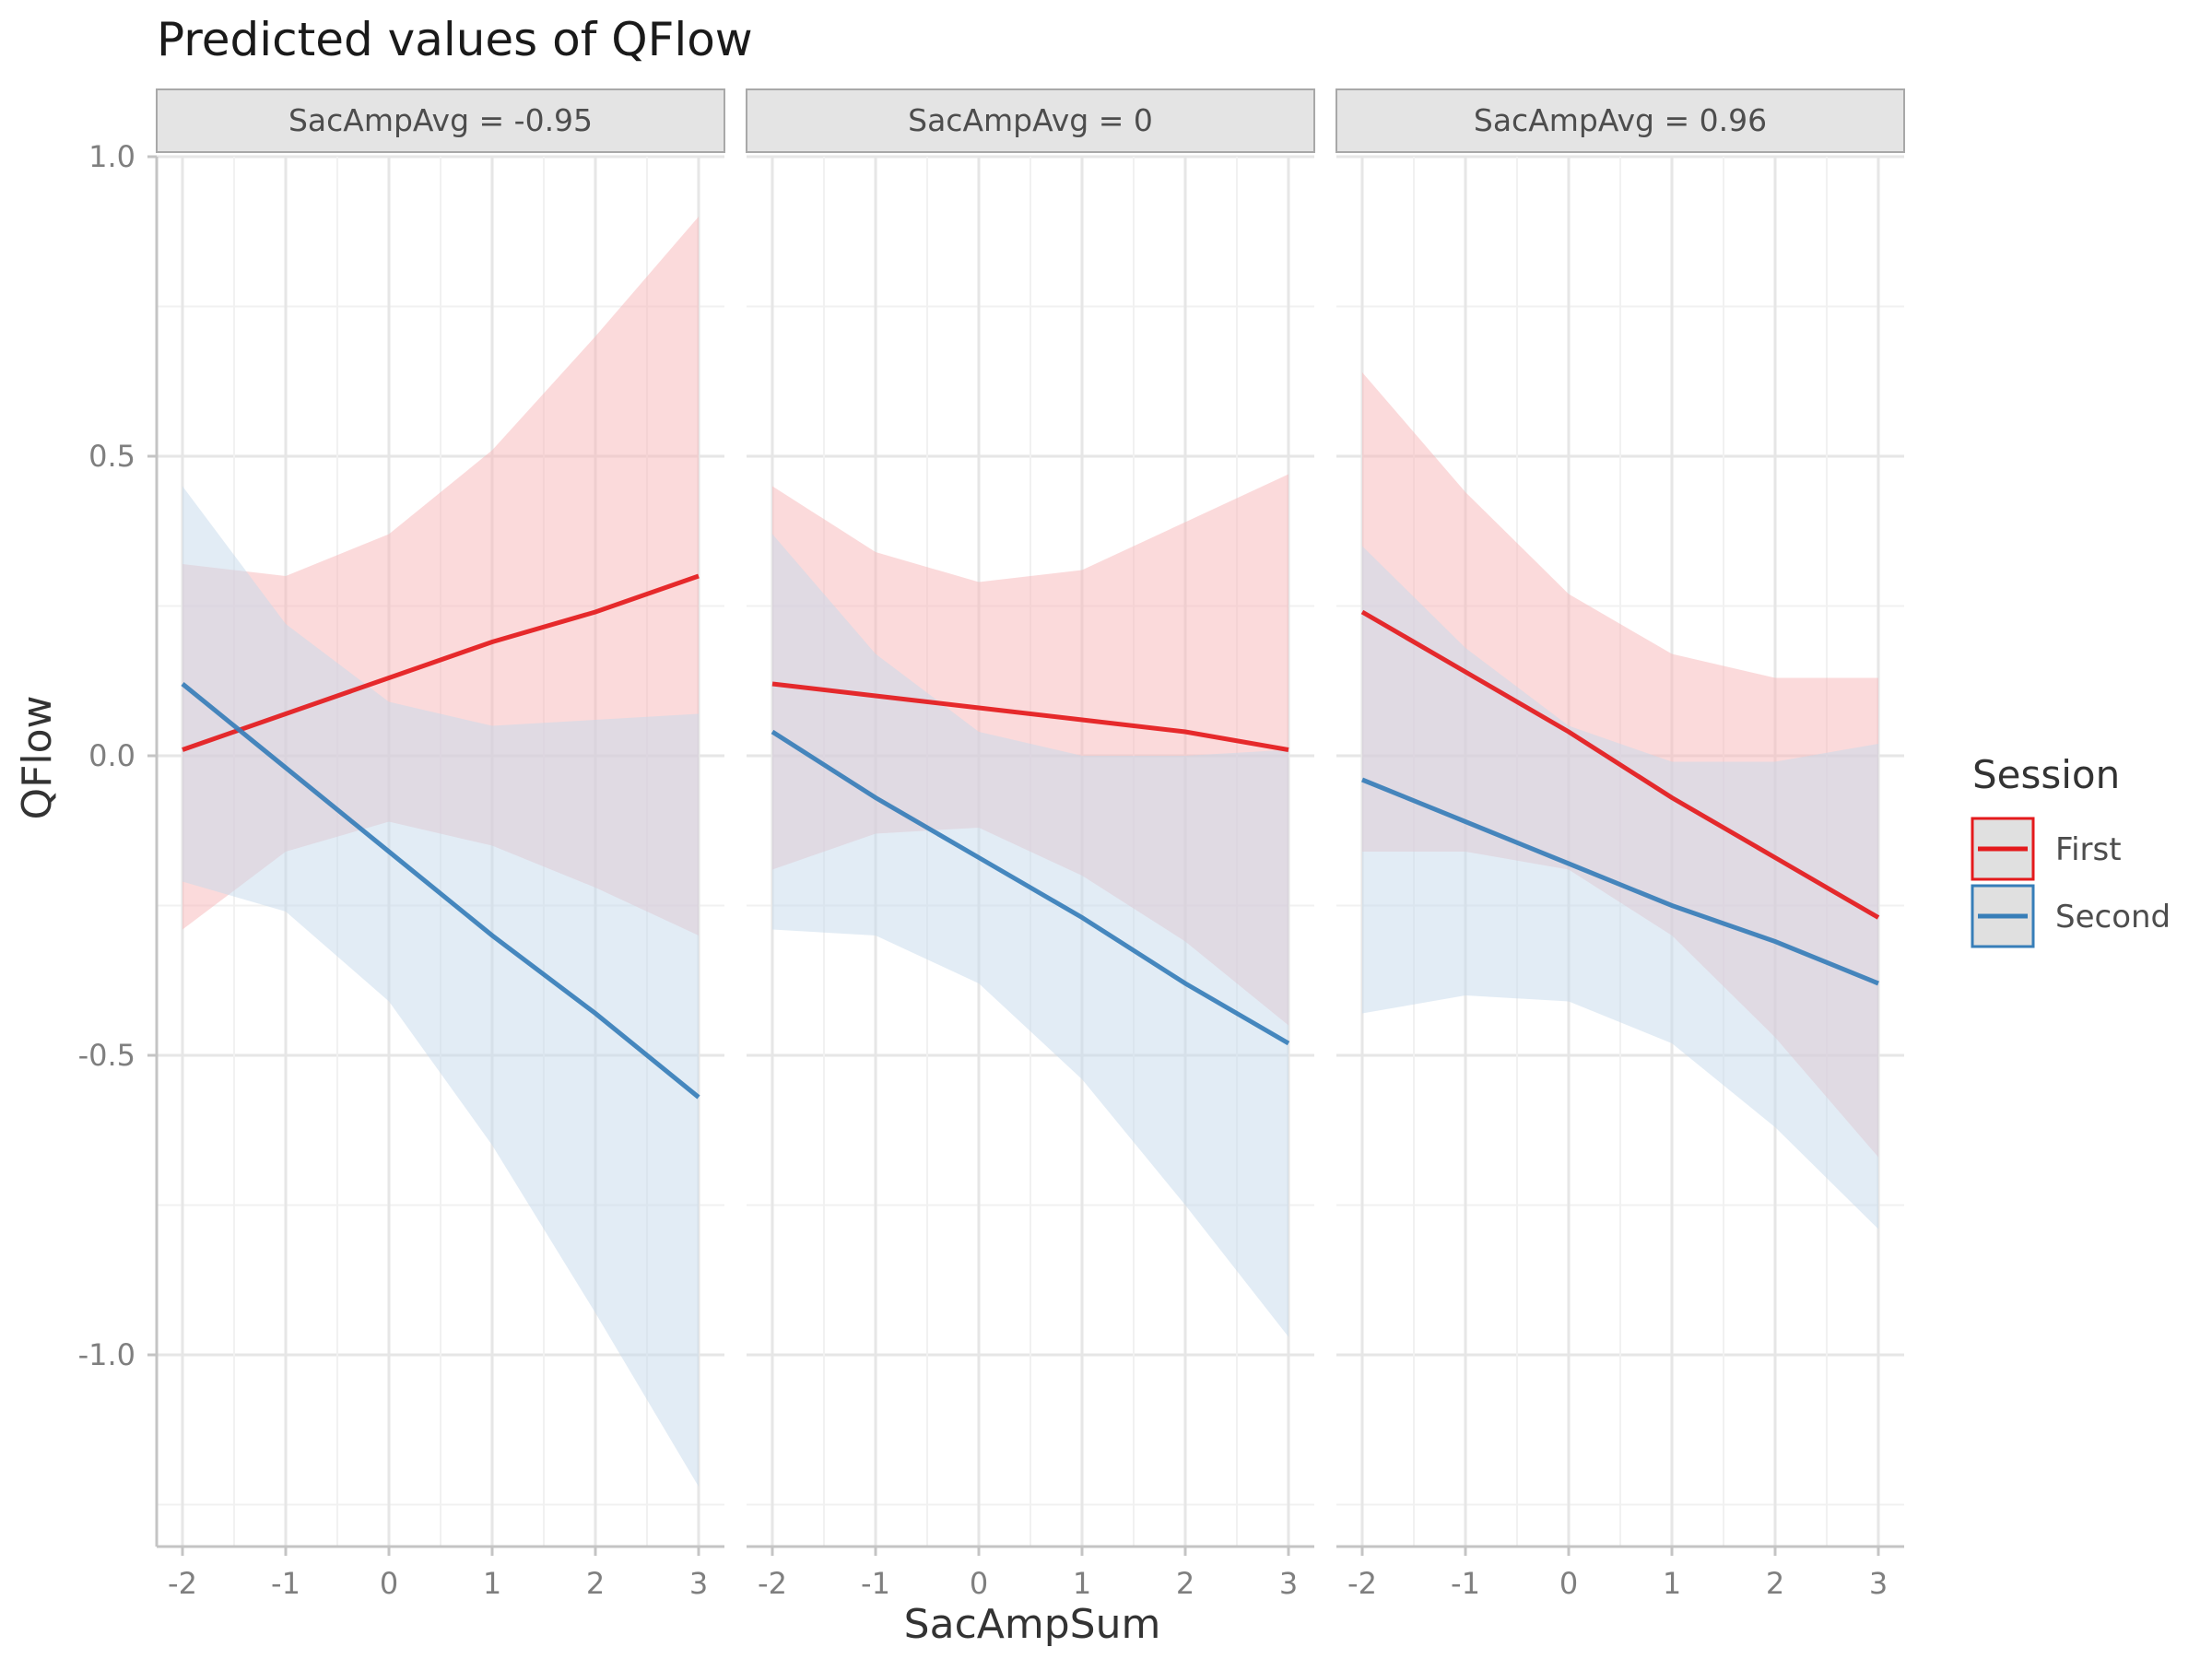  I want to click on legend-title: Session, so click(2046, 774).